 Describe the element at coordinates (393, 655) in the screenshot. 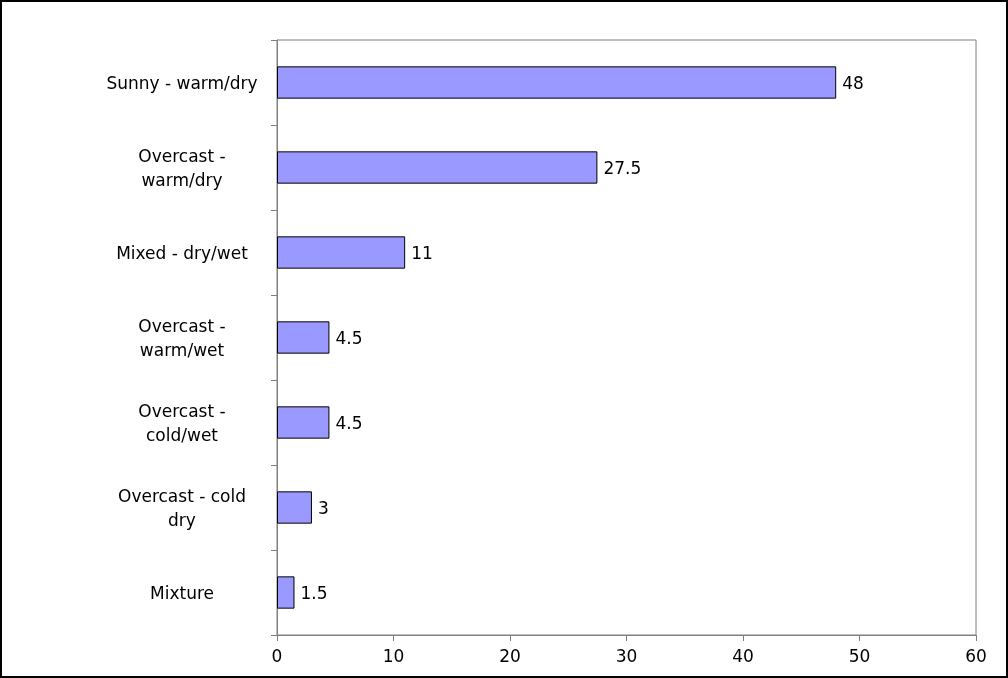

I see `x-tick-label: 10` at that location.